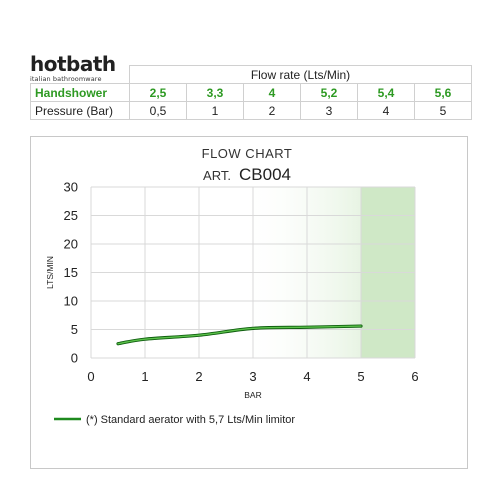 The height and width of the screenshot is (500, 500). I want to click on x-axis-label: BAR, so click(252, 395).